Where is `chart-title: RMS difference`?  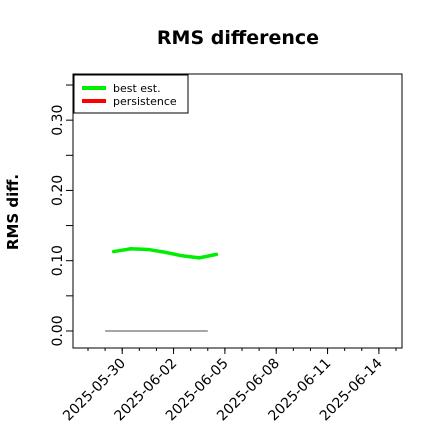 chart-title: RMS difference is located at coordinates (238, 38).